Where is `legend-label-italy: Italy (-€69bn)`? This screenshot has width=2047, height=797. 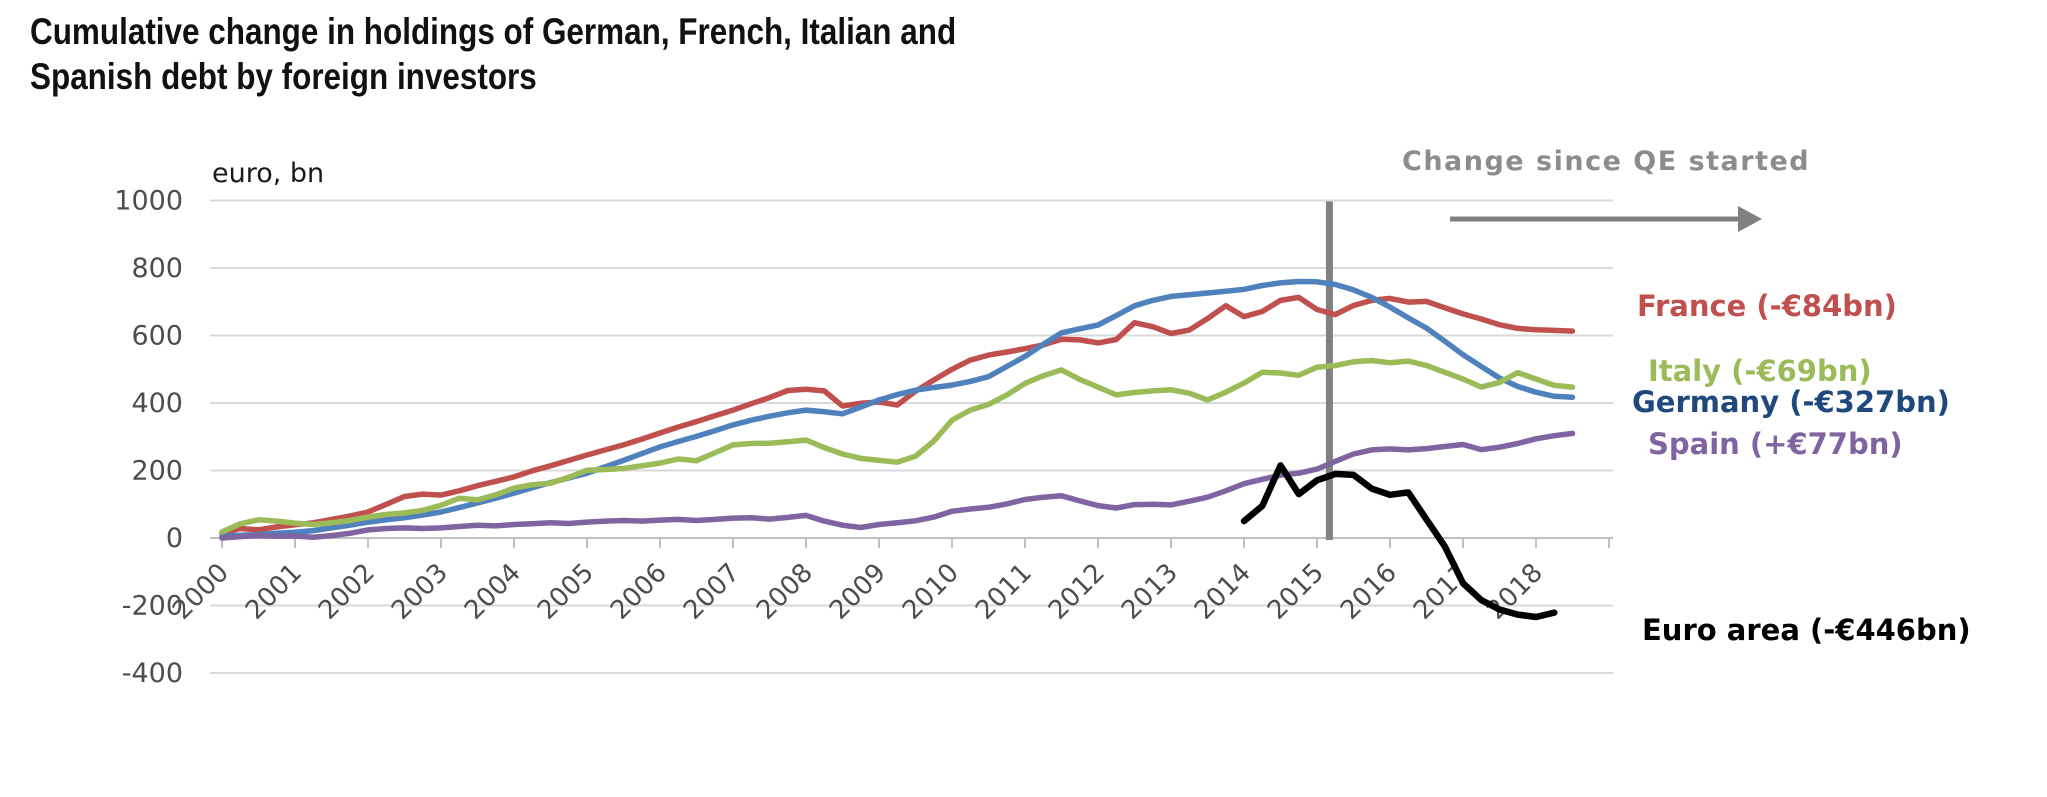 legend-label-italy: Italy (-€69bn) is located at coordinates (1760, 371).